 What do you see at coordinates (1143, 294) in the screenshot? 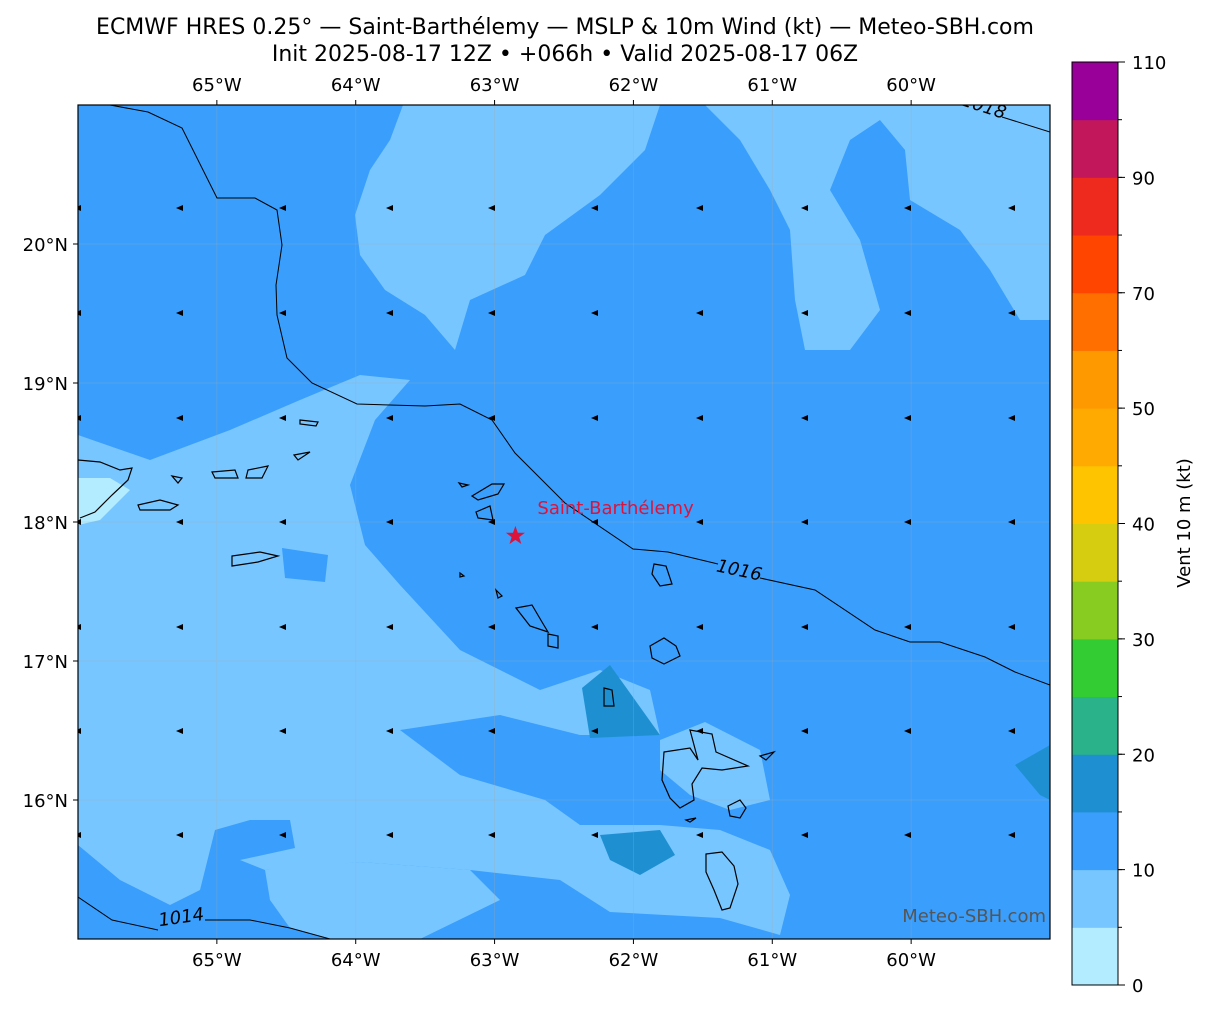
I see `colorbar-tick-label: 70` at bounding box center [1143, 294].